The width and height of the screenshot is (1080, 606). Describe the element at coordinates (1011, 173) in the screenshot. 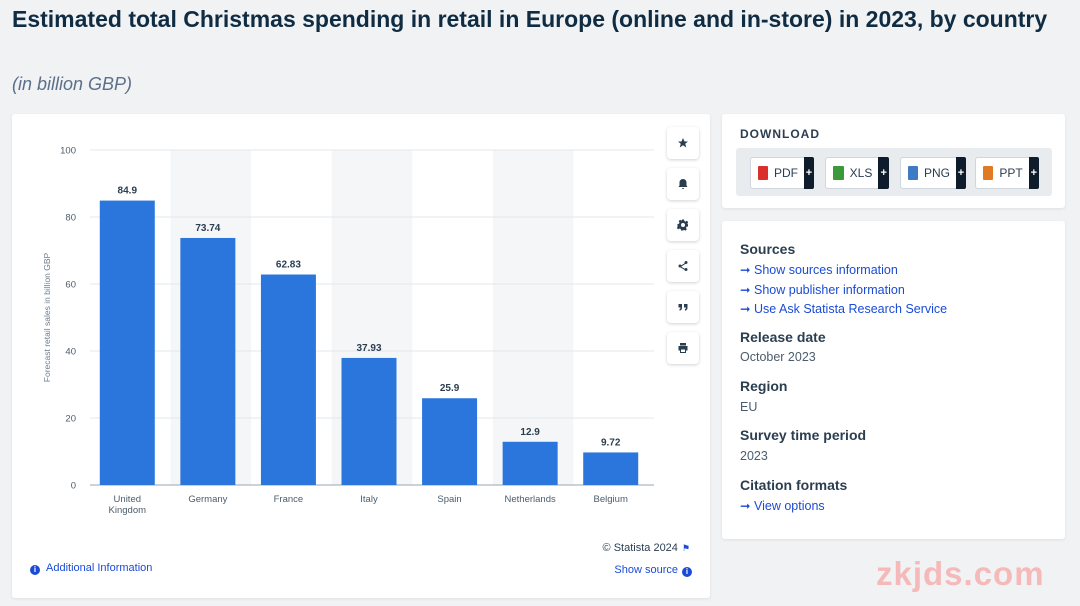

I see `download-ppt-label: PPT` at that location.